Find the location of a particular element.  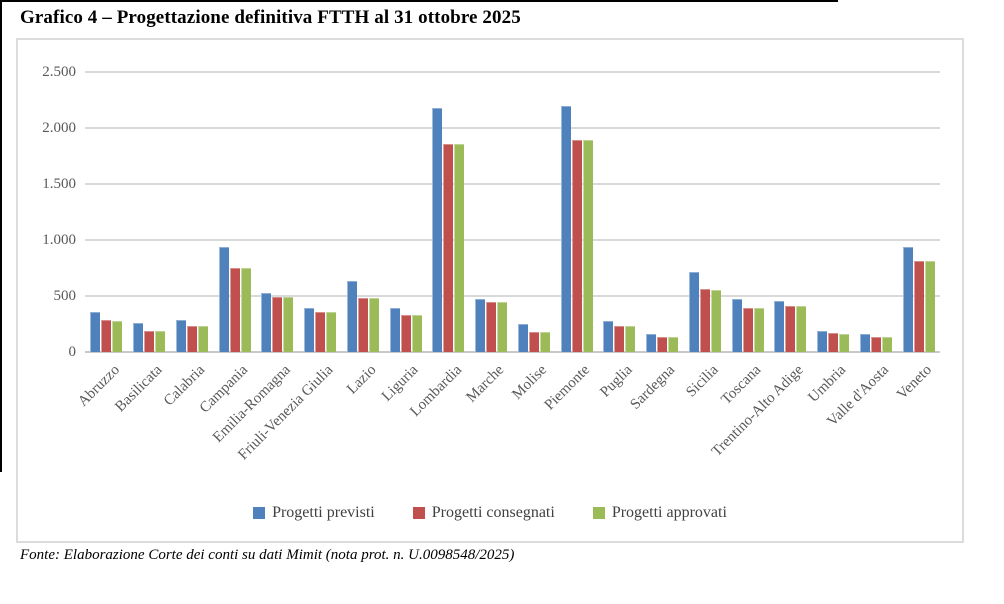

y-axis-tick-label: 2.000 is located at coordinates (59, 128).